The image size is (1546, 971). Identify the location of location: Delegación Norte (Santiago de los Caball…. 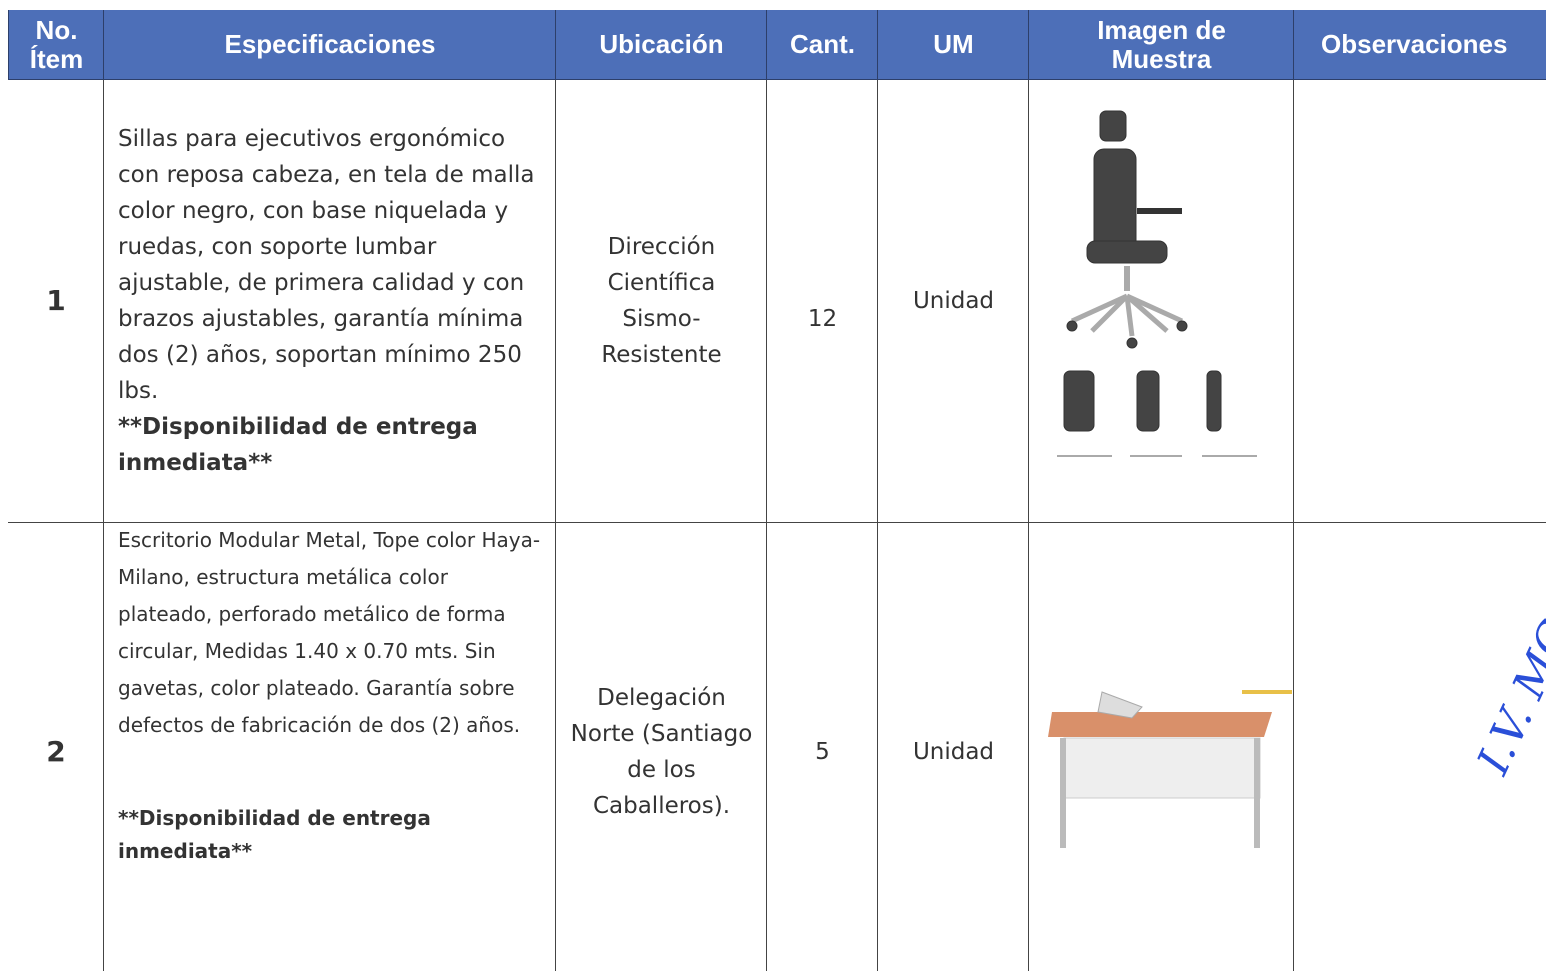
(661, 746).